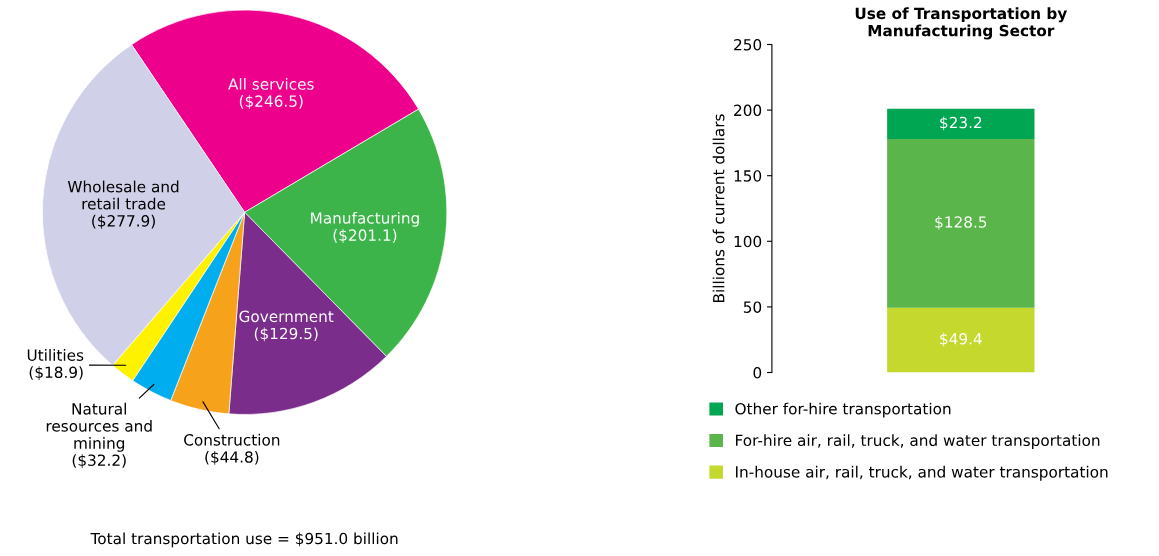  Describe the element at coordinates (56, 373) in the screenshot. I see `data-label: ($18.9)` at that location.